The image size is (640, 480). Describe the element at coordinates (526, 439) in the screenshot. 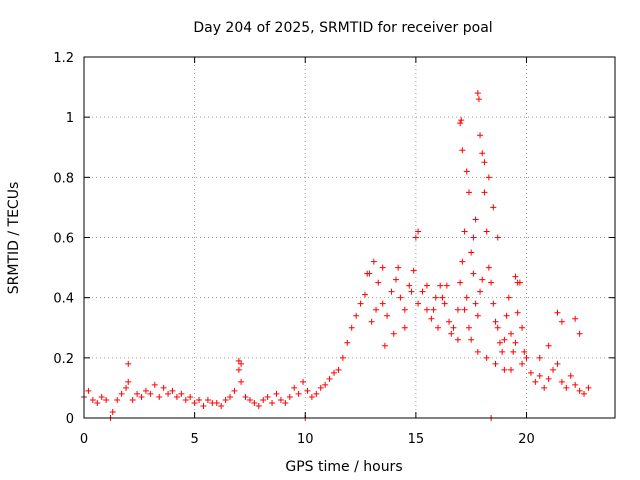

I see `x-tick-label: 20` at that location.